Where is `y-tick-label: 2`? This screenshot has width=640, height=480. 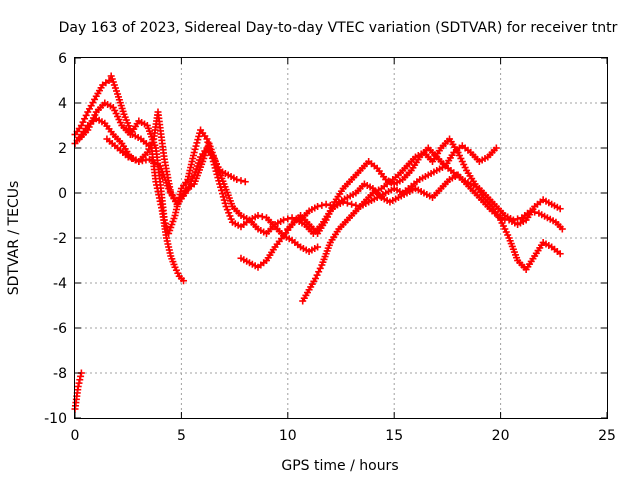
y-tick-label: 2 is located at coordinates (62, 149).